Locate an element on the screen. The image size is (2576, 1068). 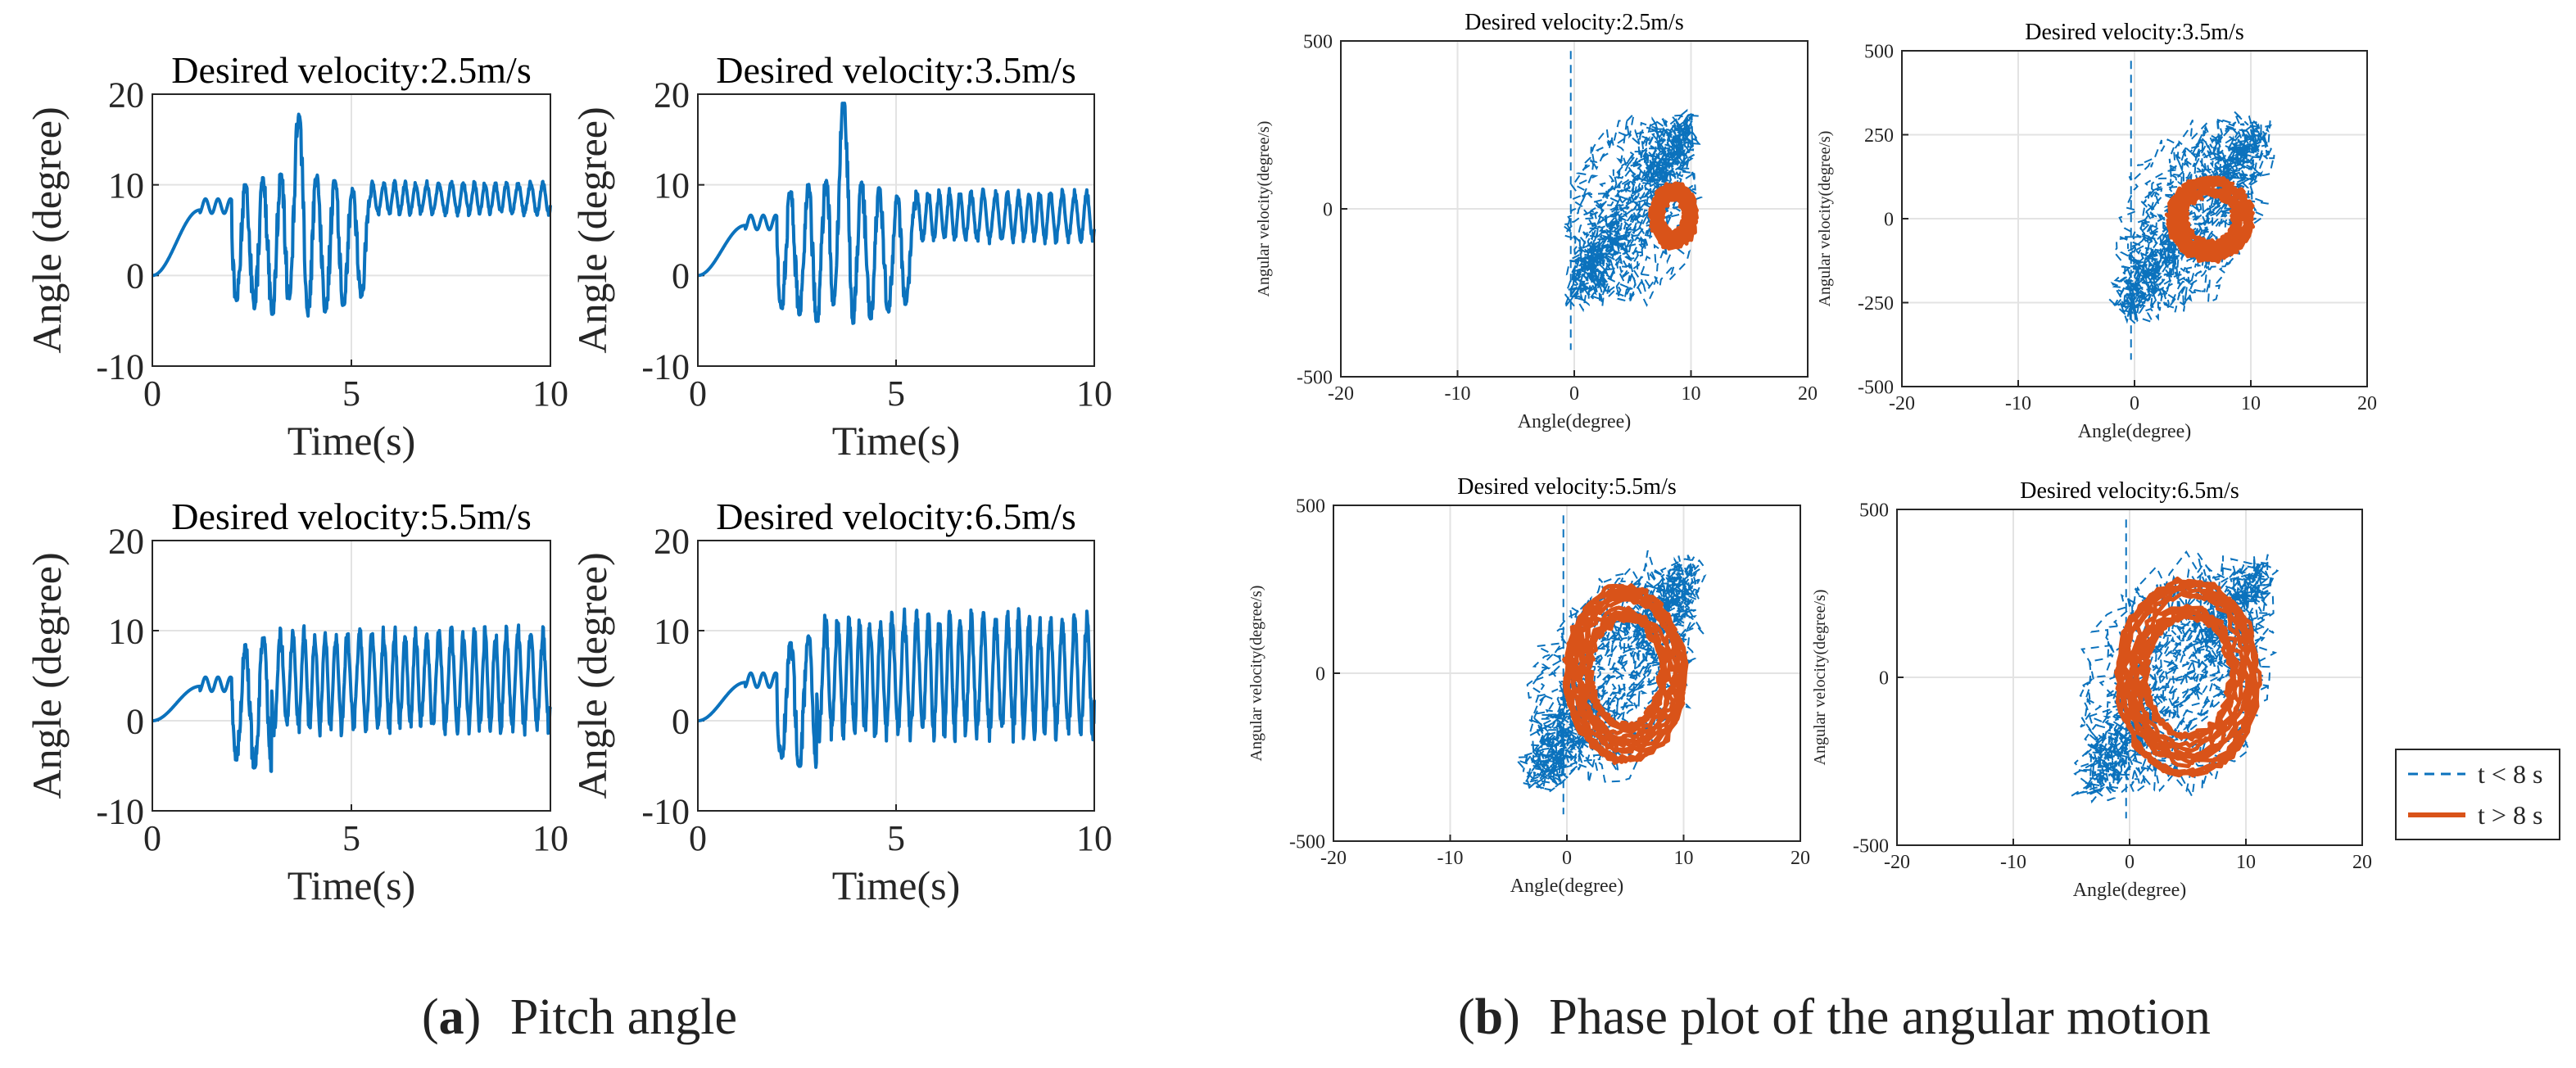
caption-a: (a) Pitch angle is located at coordinates (579, 1017).